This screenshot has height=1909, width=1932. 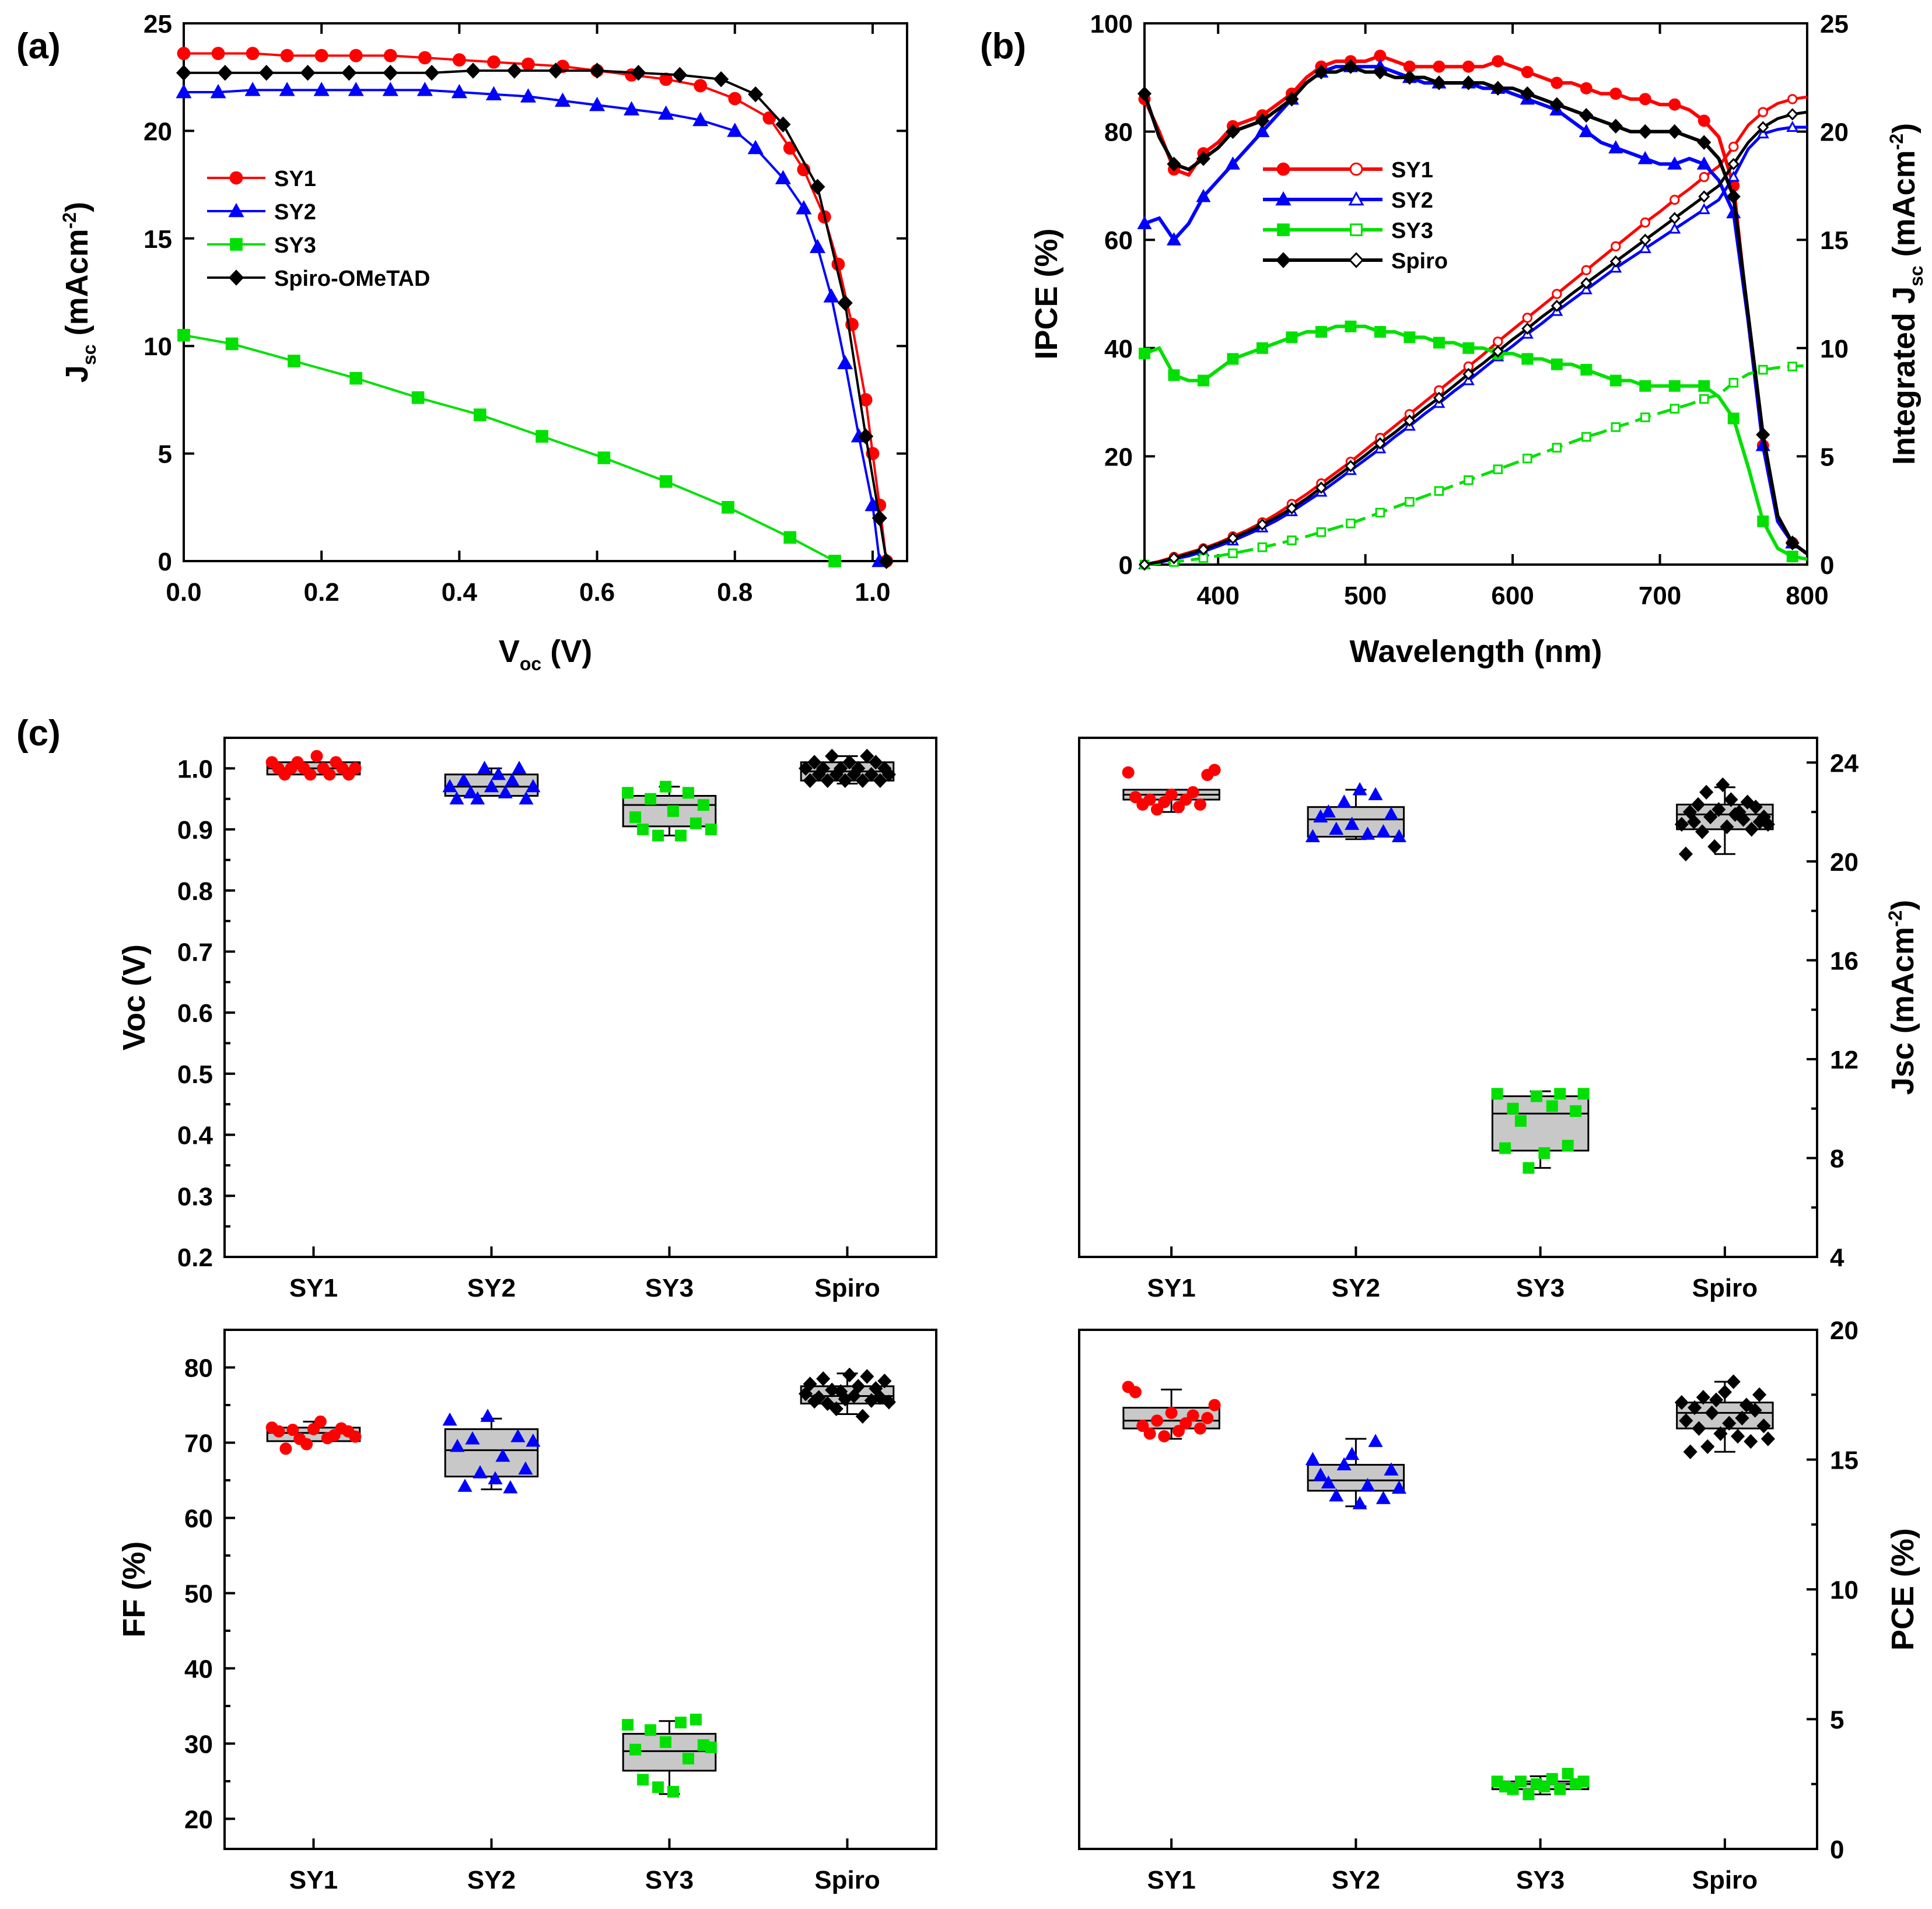 I want to click on x-tick-label: 0.6, so click(x=597, y=592).